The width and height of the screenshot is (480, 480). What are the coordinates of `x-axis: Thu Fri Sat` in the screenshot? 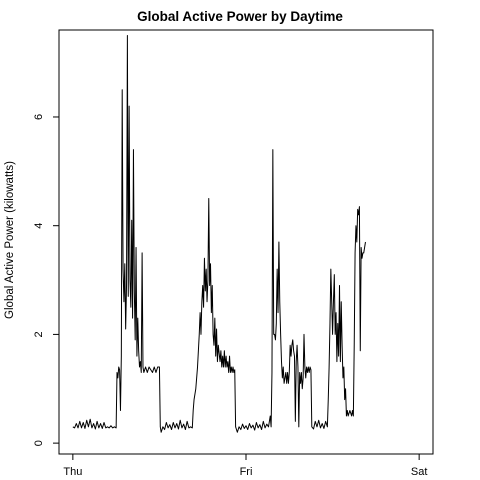 It's located at (245, 466).